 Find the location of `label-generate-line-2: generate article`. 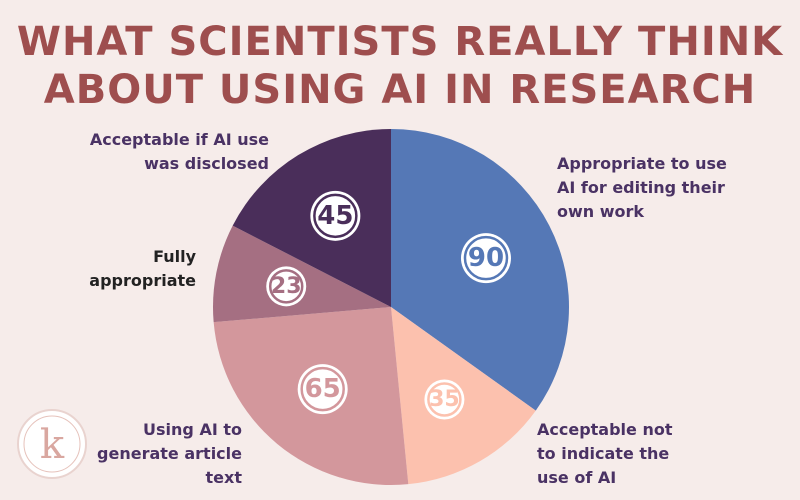

label-generate-line-2: generate article is located at coordinates (169, 453).